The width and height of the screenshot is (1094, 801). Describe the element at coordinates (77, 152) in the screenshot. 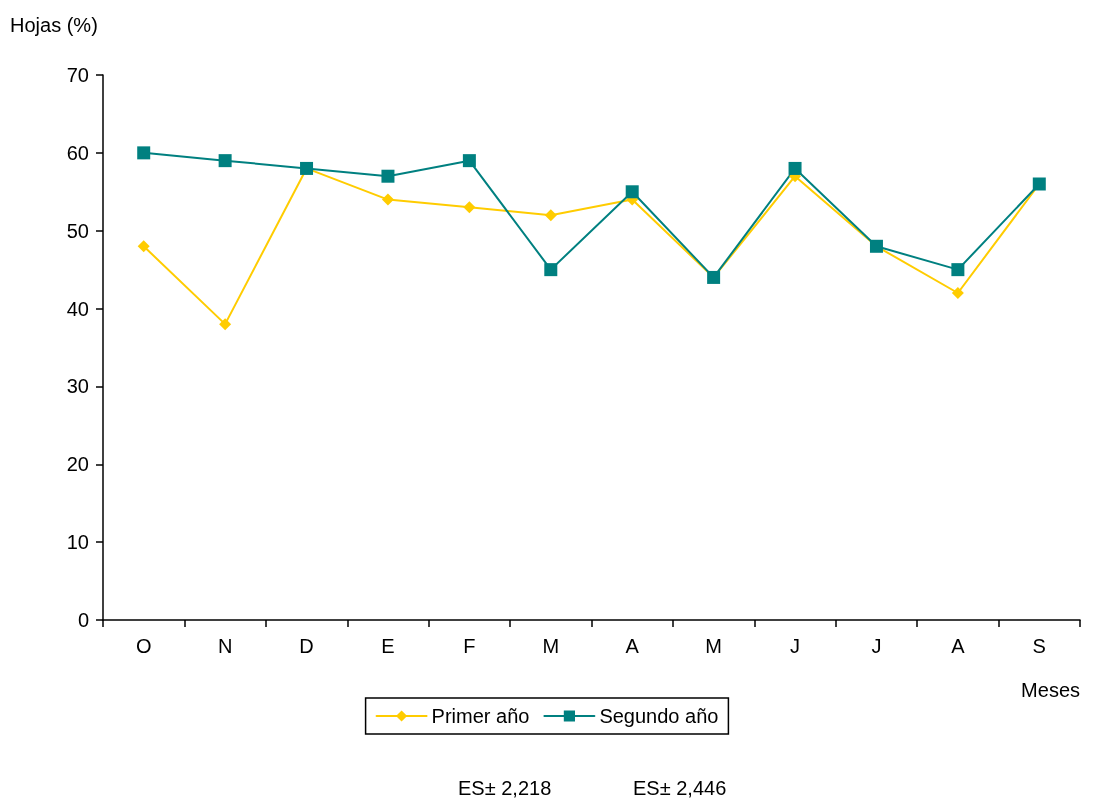

I see `y-tick-label: 60` at that location.